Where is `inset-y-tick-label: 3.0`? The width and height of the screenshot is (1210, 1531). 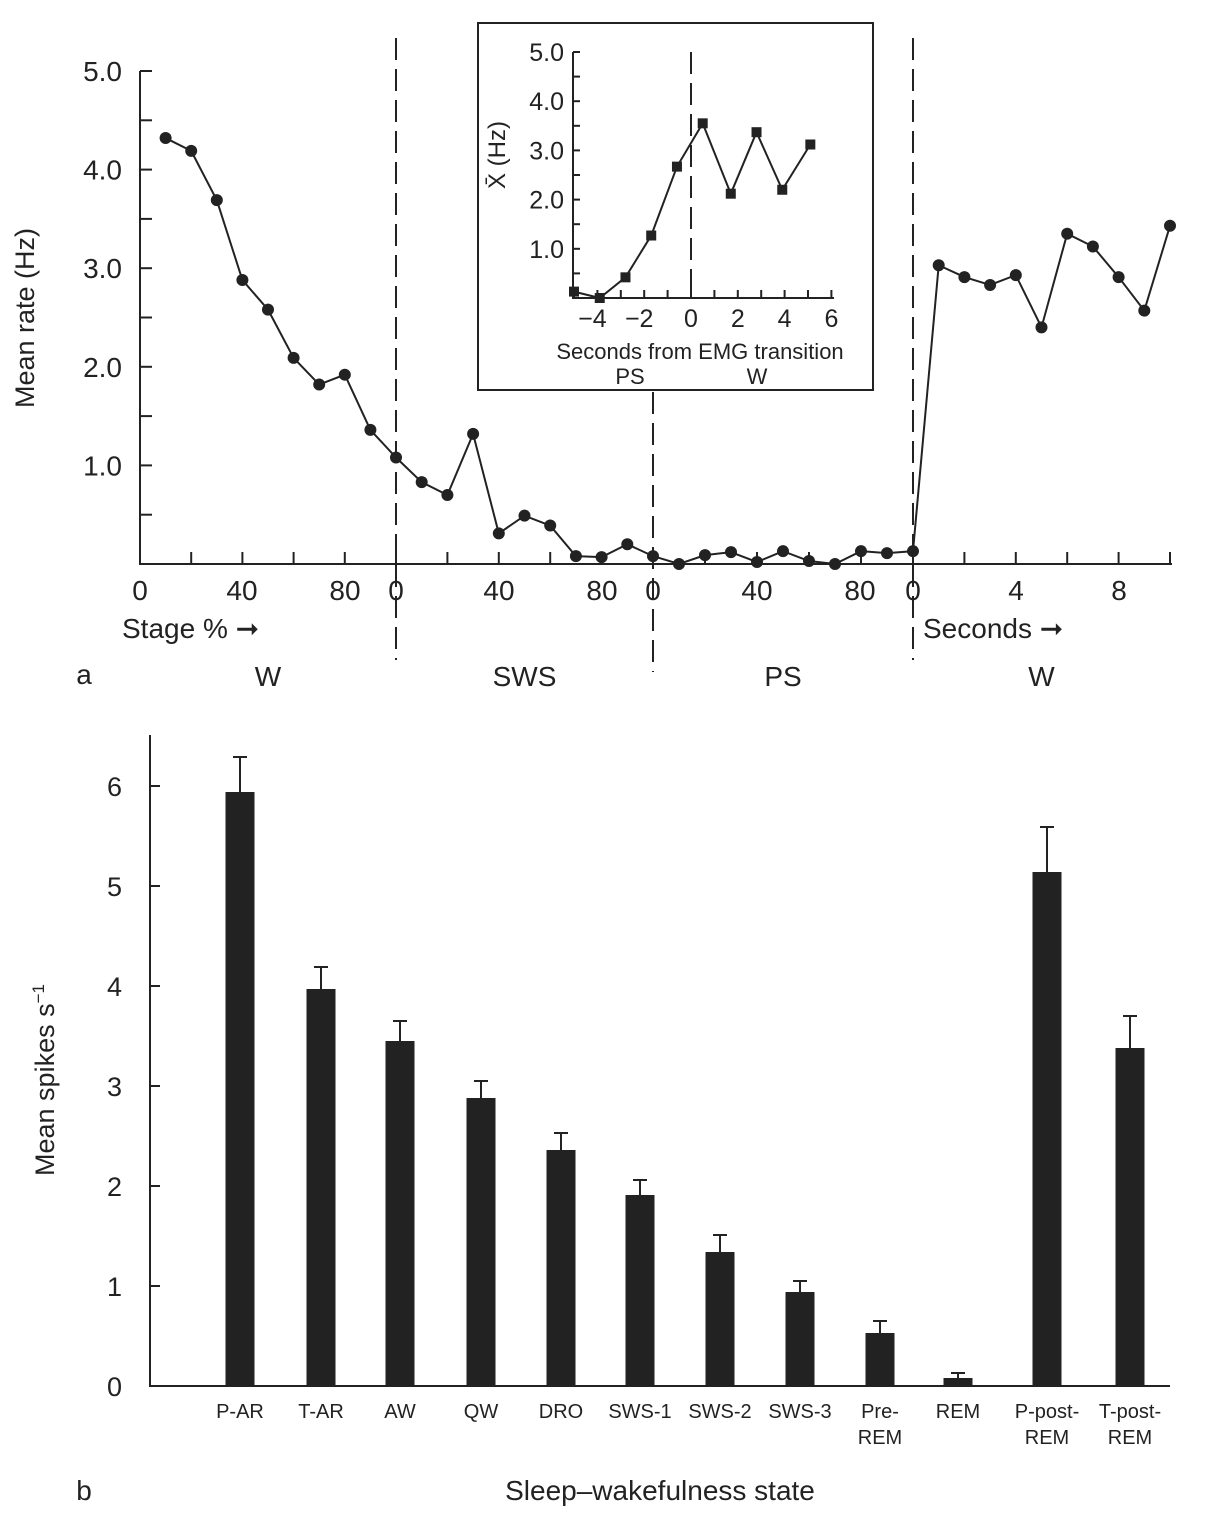
inset-y-tick-label: 3.0 is located at coordinates (546, 151).